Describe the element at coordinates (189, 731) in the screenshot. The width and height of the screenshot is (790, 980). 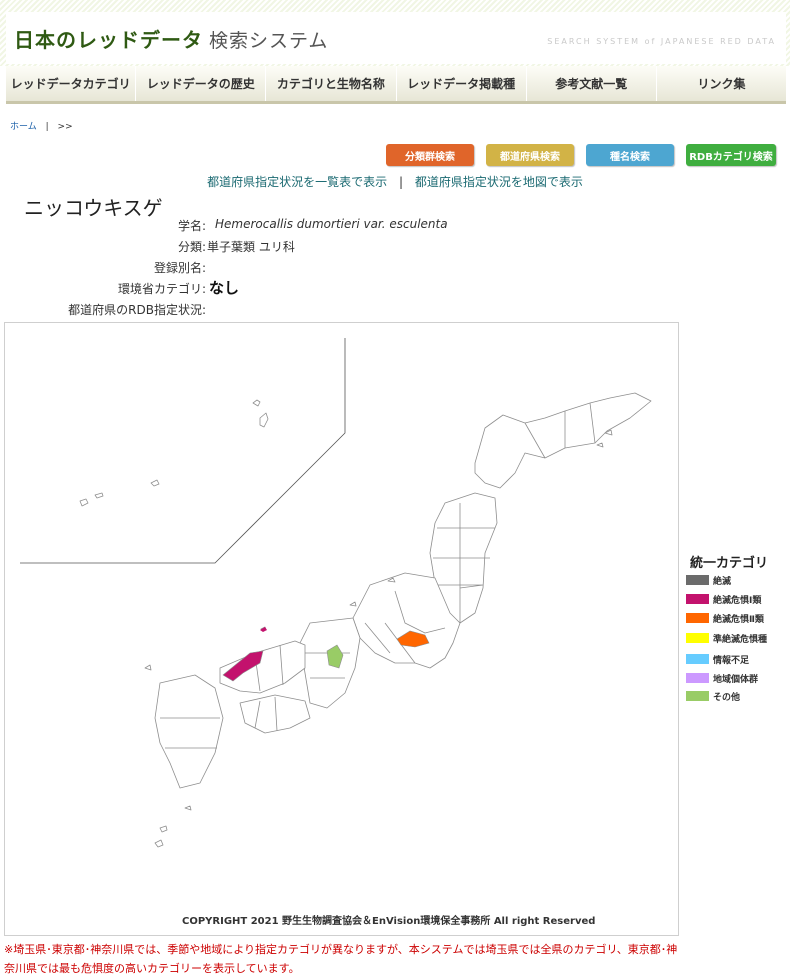
I see `region-kyushu` at that location.